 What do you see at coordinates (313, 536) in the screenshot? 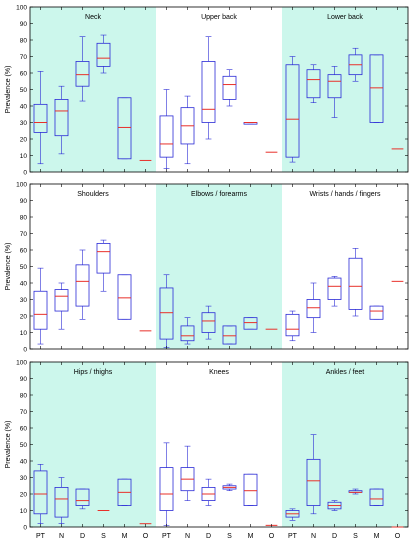
I see `x-category-label: N` at bounding box center [313, 536].